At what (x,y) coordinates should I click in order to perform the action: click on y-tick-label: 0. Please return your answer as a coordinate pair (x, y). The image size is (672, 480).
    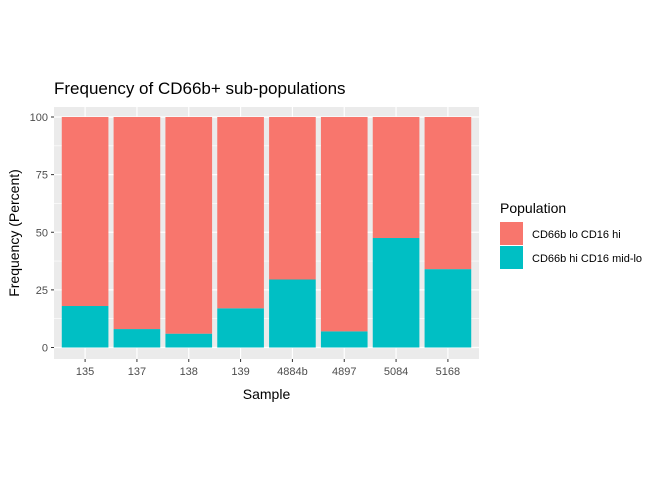
    Looking at the image, I should click on (45, 349).